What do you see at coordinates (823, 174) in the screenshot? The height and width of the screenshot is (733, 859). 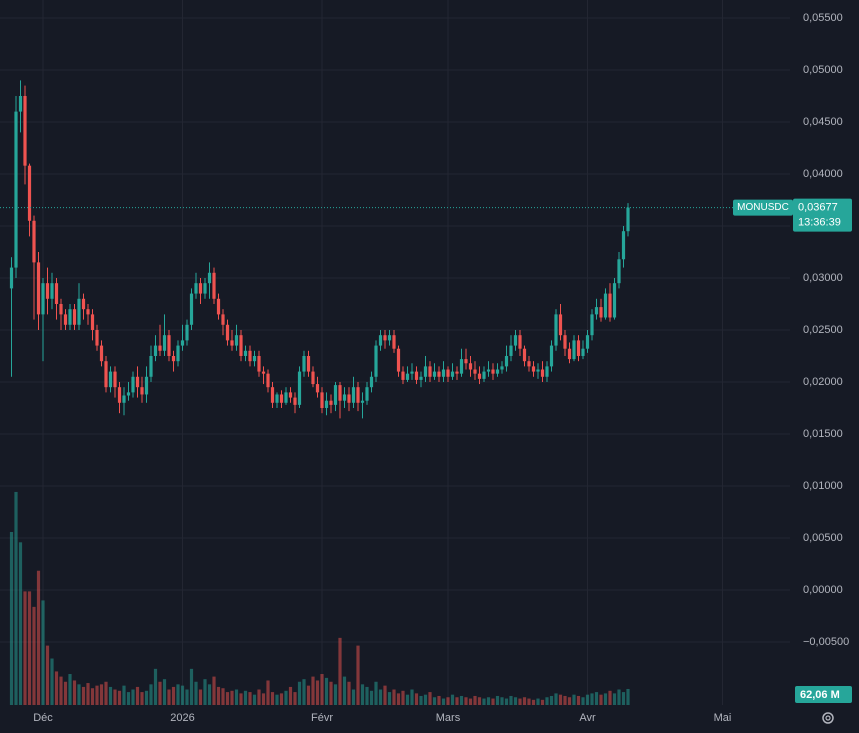 I see `y-tick-label: 0,04000` at bounding box center [823, 174].